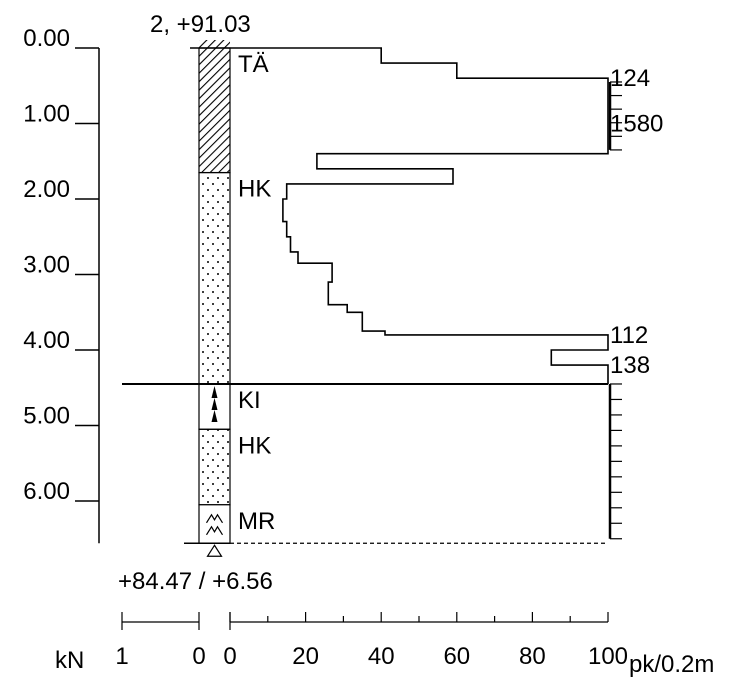 Image resolution: width=739 pixels, height=678 pixels. Describe the element at coordinates (256, 521) in the screenshot. I see `layer-label: MR` at that location.